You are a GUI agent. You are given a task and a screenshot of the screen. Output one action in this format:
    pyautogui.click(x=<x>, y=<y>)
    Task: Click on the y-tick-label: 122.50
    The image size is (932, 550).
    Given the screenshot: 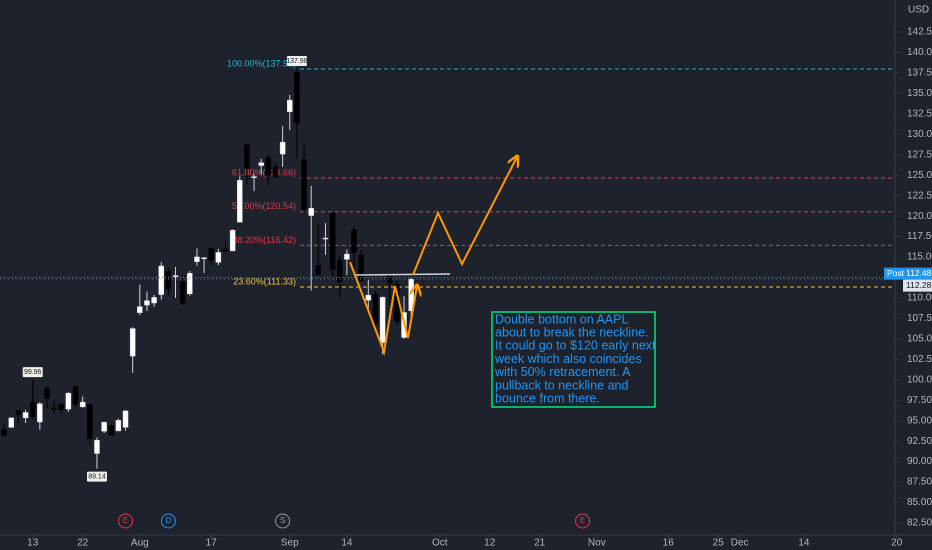 What is the action you would take?
    pyautogui.click(x=919, y=195)
    